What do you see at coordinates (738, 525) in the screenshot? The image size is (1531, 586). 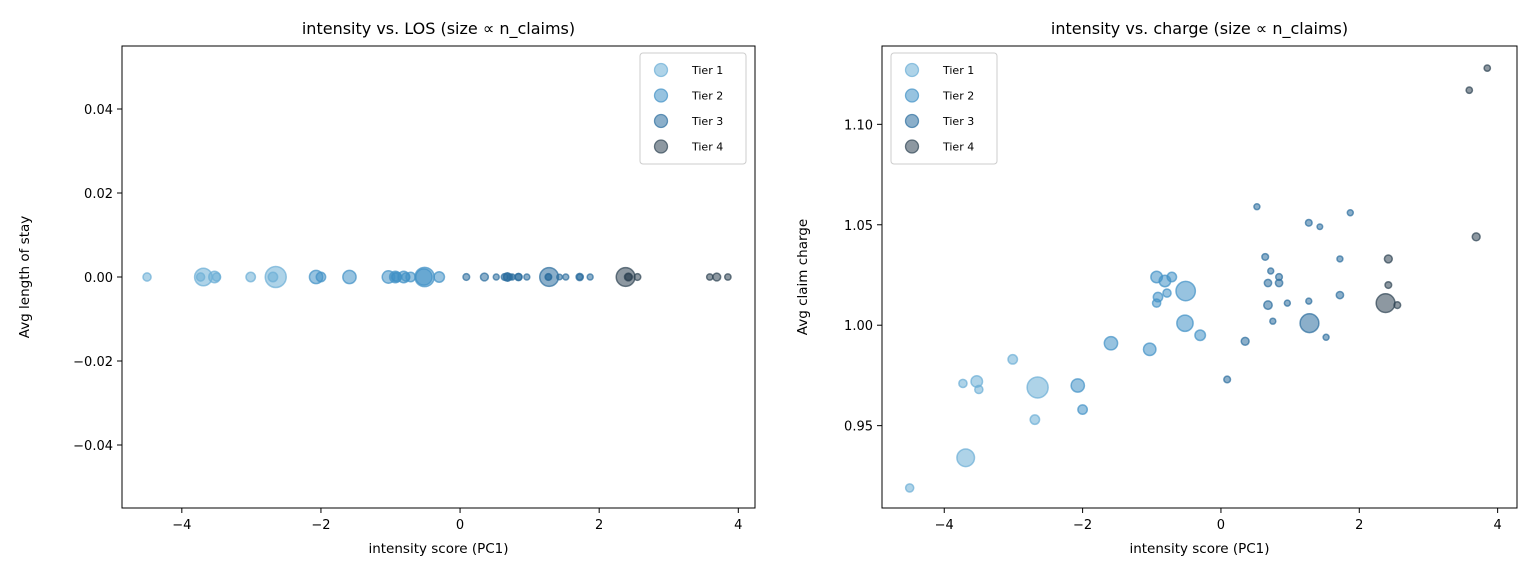 I see `x-tick-label: 4` at bounding box center [738, 525].